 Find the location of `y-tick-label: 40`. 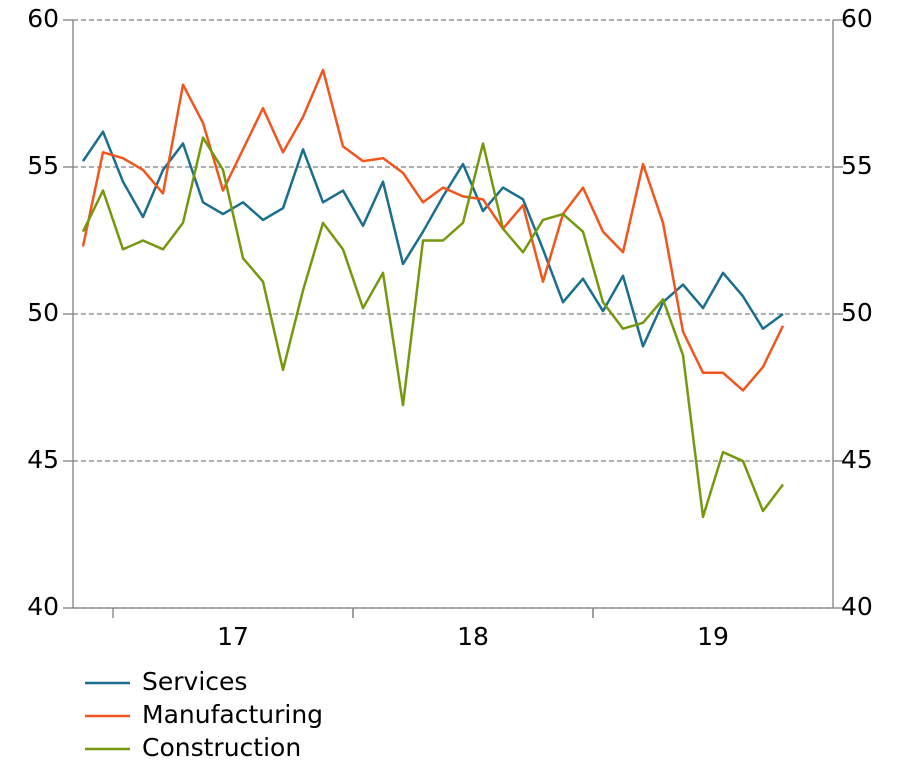

y-tick-label: 40 is located at coordinates (43, 606).